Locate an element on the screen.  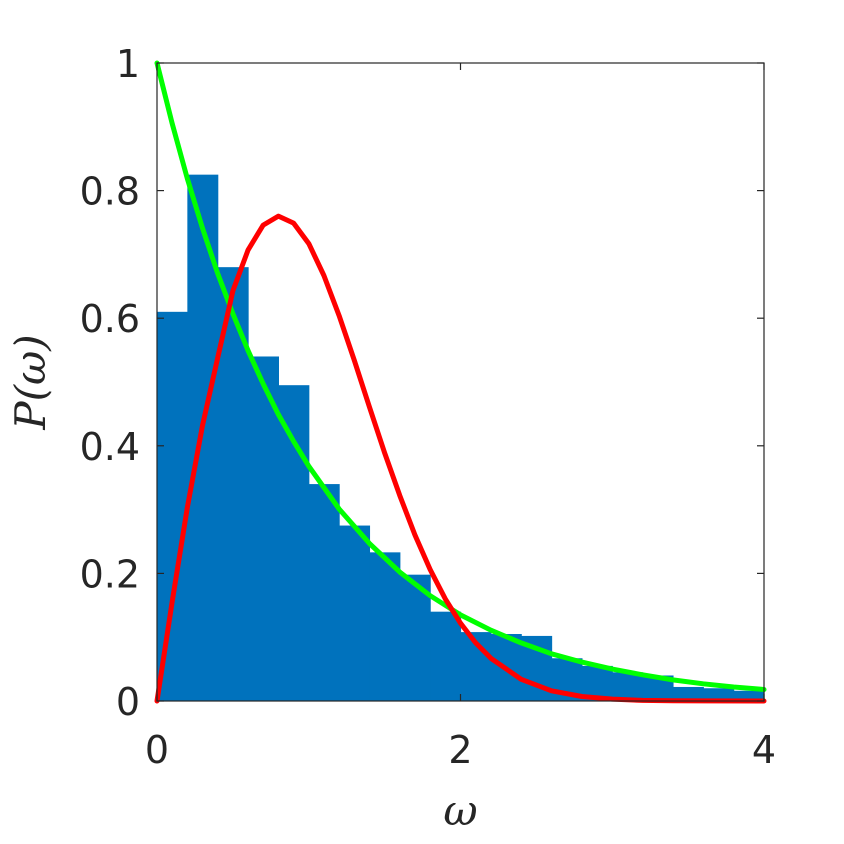
y-tick-label: 0.6 is located at coordinates (110, 319).